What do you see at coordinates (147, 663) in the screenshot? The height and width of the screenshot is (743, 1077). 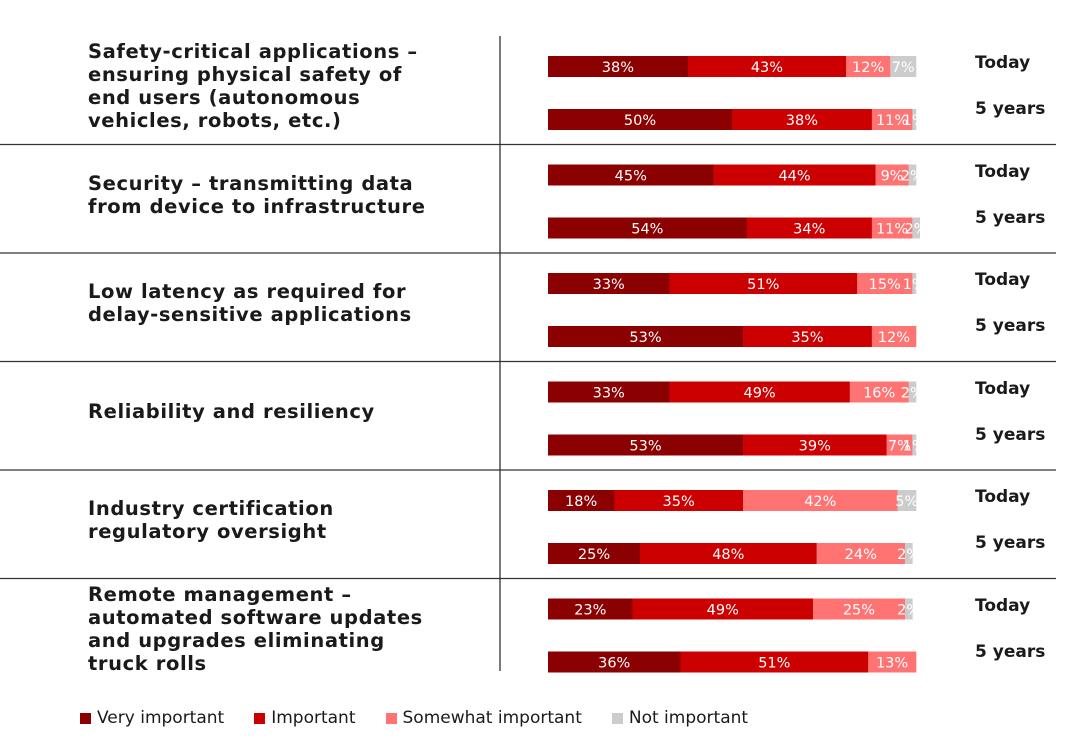 I see `category-label-line: truck rolls` at bounding box center [147, 663].